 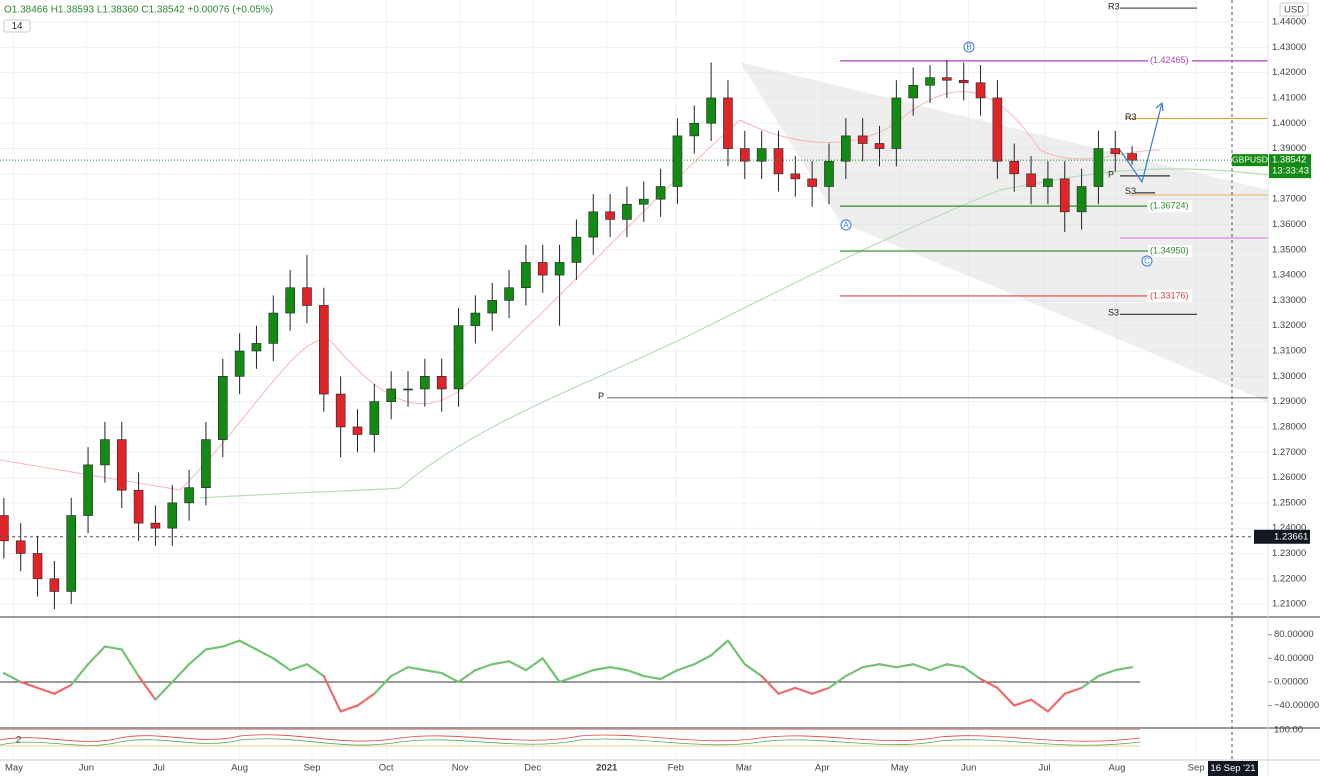 I want to click on wave-label: A, so click(x=846, y=225).